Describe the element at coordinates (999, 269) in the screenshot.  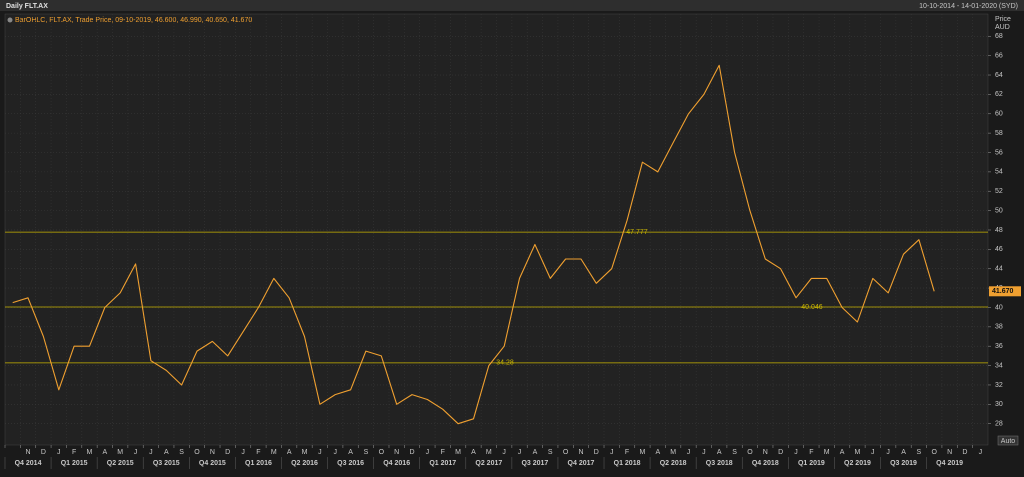
I see `y-tick-label: 44` at that location.